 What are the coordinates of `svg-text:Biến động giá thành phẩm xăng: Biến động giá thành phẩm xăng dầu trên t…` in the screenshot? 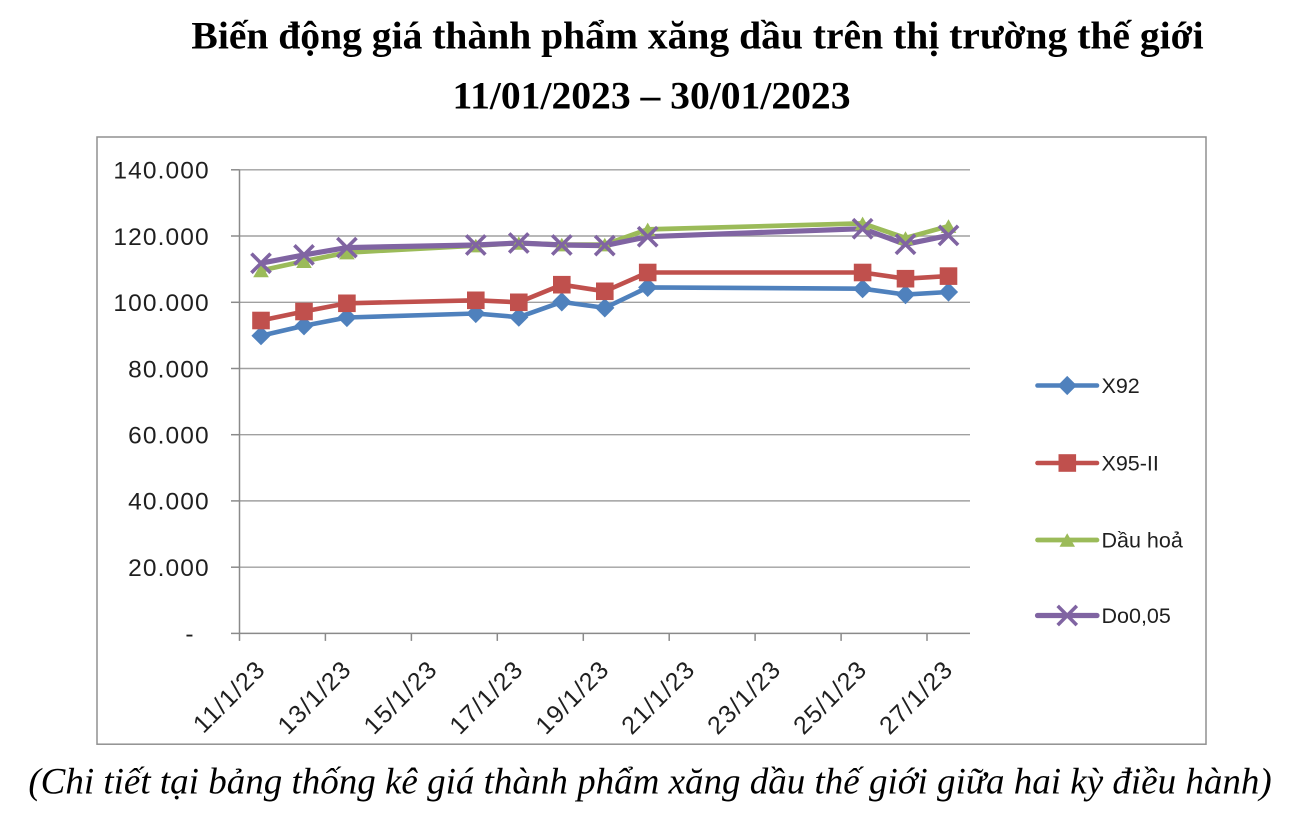 It's located at (697, 36).